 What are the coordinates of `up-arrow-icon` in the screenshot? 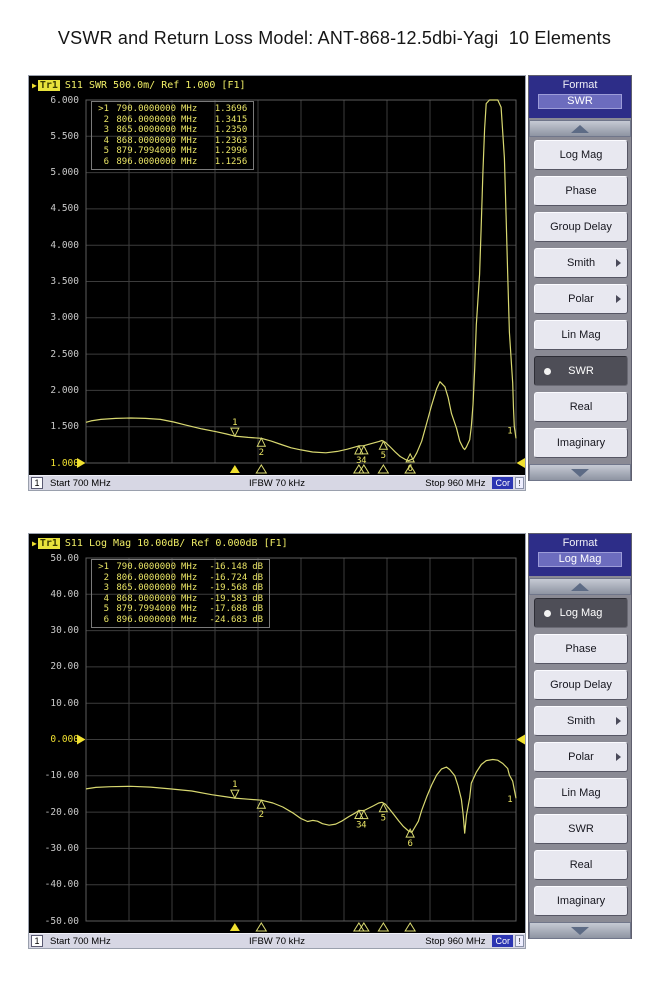 It's located at (580, 586).